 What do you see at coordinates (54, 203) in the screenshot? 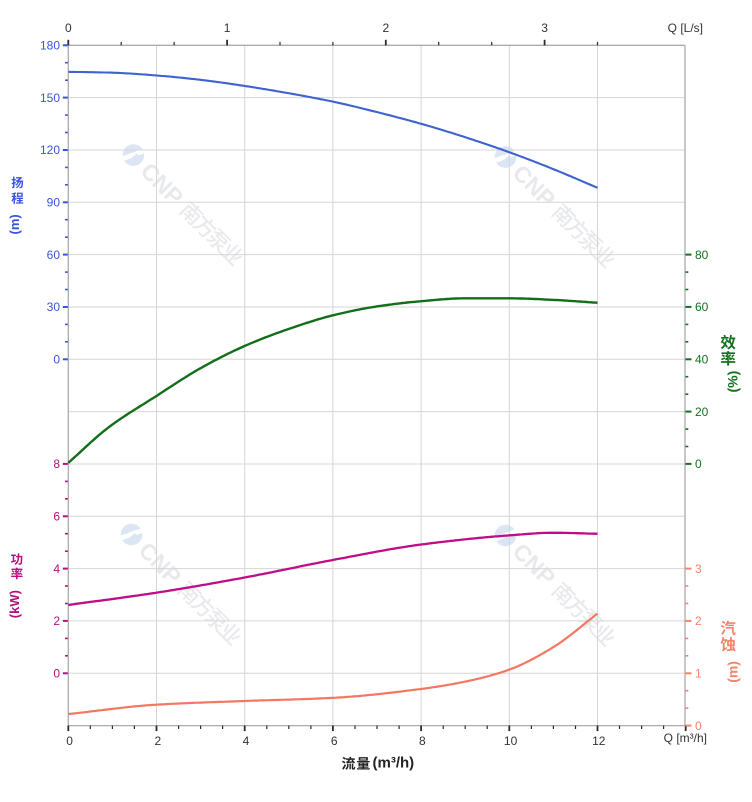
I see `svg-text: 90` at bounding box center [54, 203].